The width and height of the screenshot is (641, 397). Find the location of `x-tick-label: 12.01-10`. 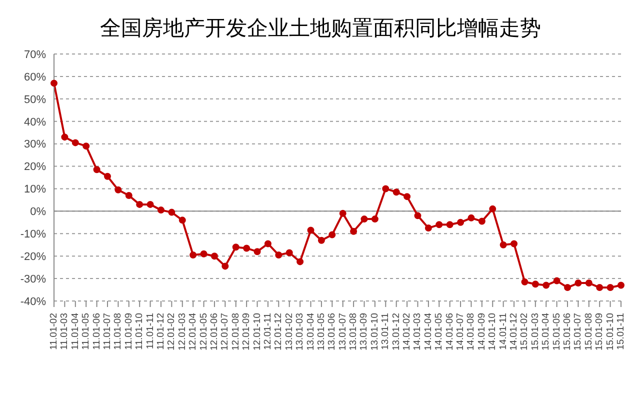

x-tick-label: 12.01-10 is located at coordinates (257, 332).